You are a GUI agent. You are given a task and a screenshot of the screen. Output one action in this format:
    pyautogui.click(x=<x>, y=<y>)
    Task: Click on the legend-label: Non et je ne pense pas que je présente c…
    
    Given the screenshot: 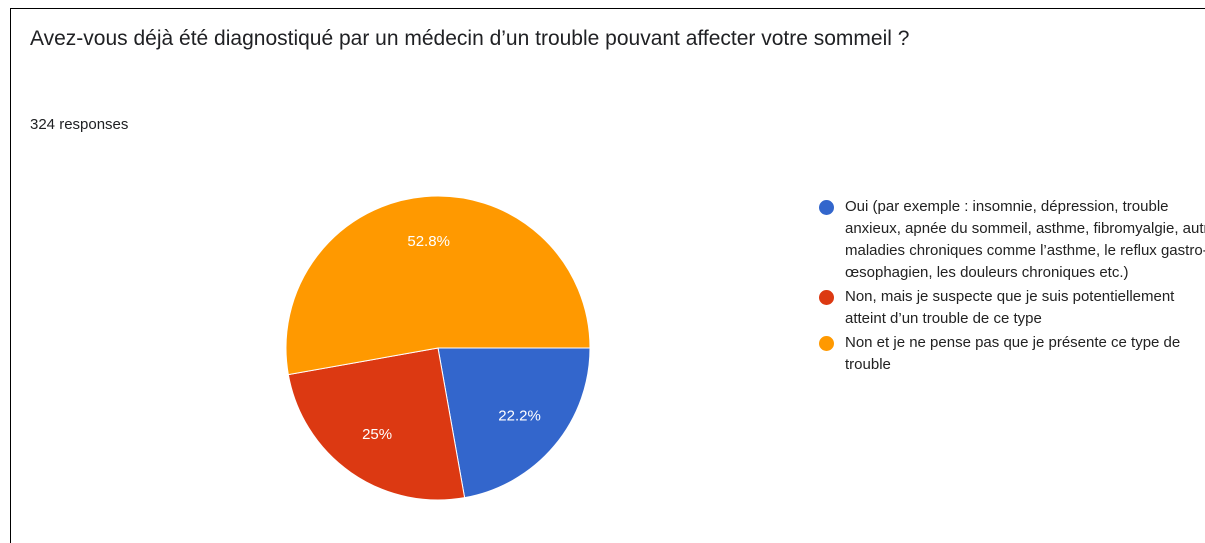 What is the action you would take?
    pyautogui.click(x=1013, y=353)
    